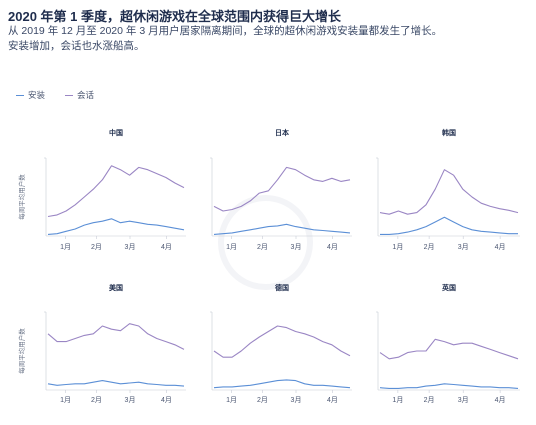 This screenshot has height=425, width=536. Describe the element at coordinates (21, 351) in the screenshot. I see `chart-4-y-label: 每周平均用户数` at that location.